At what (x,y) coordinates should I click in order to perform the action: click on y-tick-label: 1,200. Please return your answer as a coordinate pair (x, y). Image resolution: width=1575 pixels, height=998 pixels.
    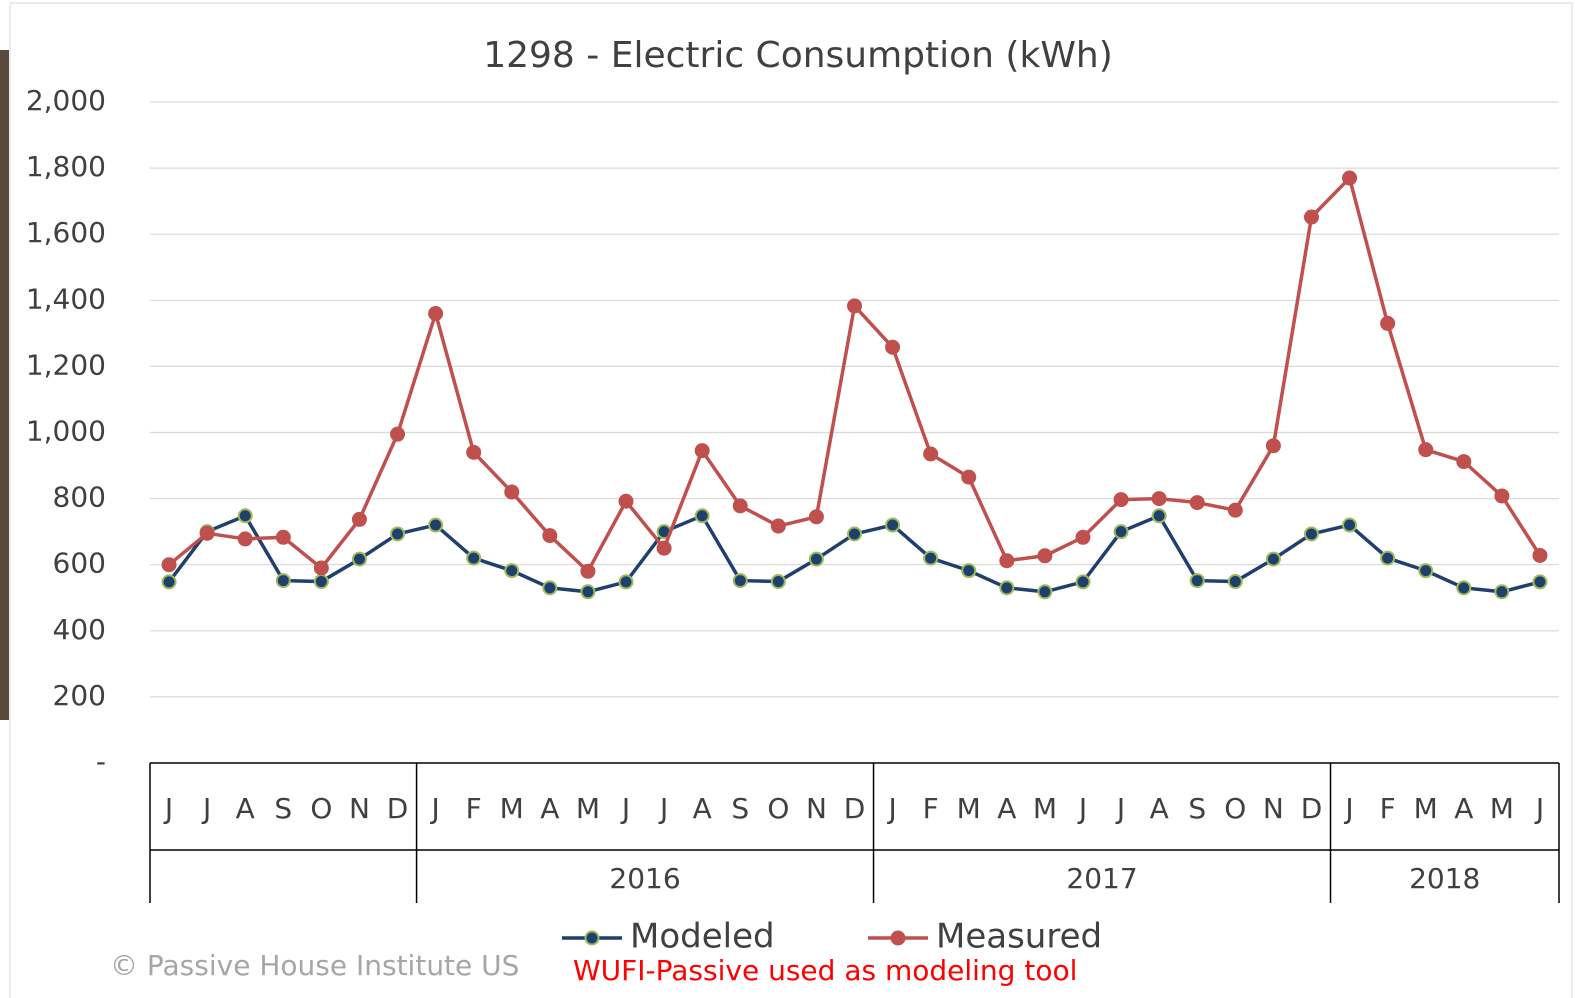
    Looking at the image, I should click on (66, 364).